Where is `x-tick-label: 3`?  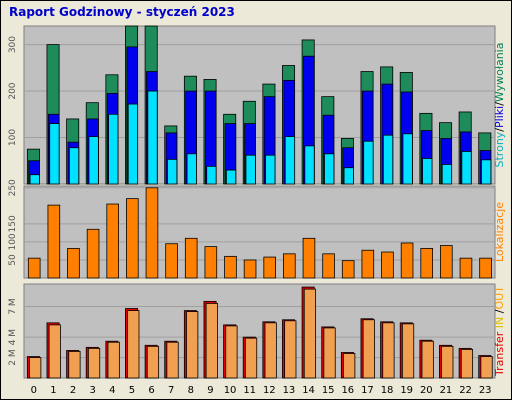 x-tick-label: 3 is located at coordinates (93, 390).